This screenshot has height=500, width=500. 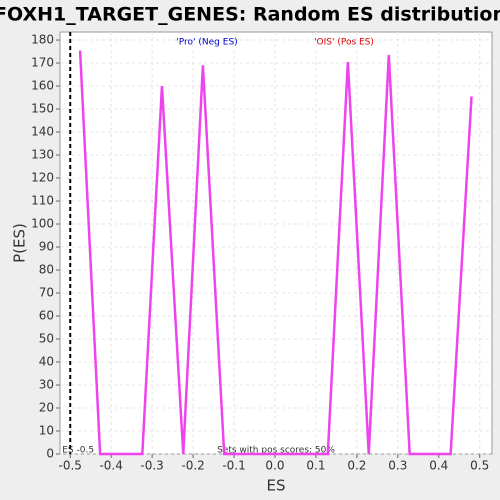 What do you see at coordinates (192, 466) in the screenshot?
I see `x-tick-label: -0.2` at bounding box center [192, 466].